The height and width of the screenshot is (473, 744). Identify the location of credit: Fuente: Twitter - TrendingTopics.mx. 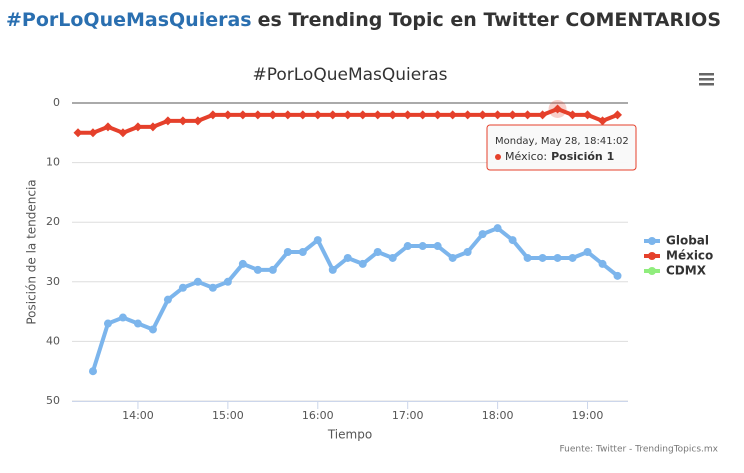
(638, 450).